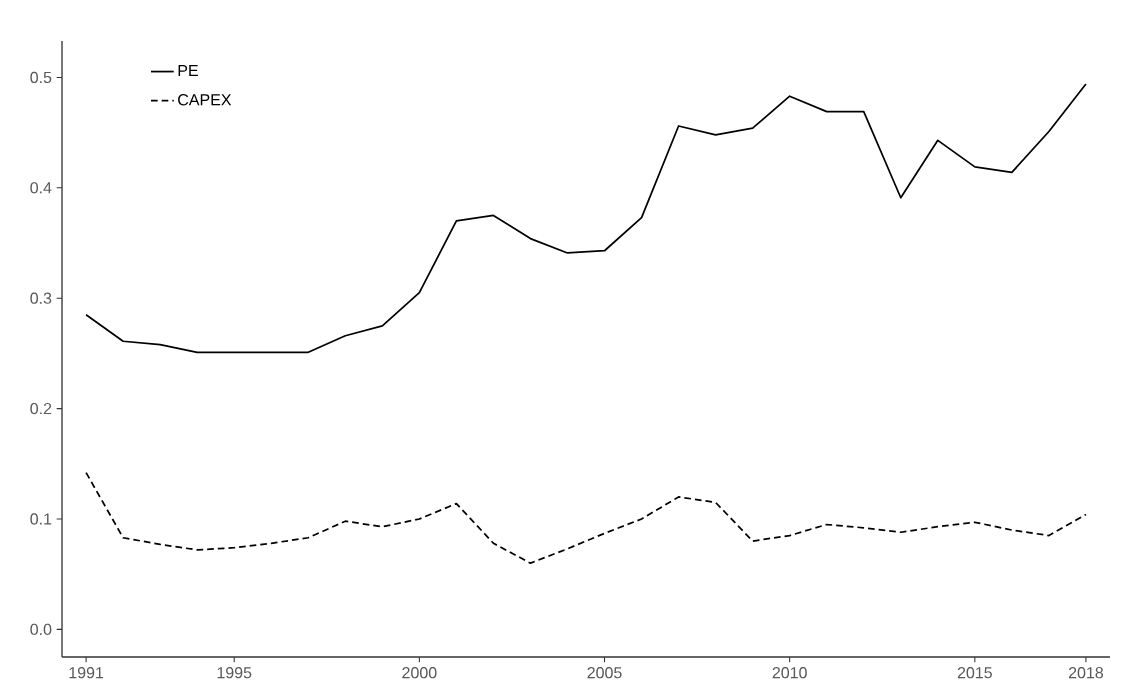 The width and height of the screenshot is (1131, 698). I want to click on x-tick-label: 1991, so click(86, 673).